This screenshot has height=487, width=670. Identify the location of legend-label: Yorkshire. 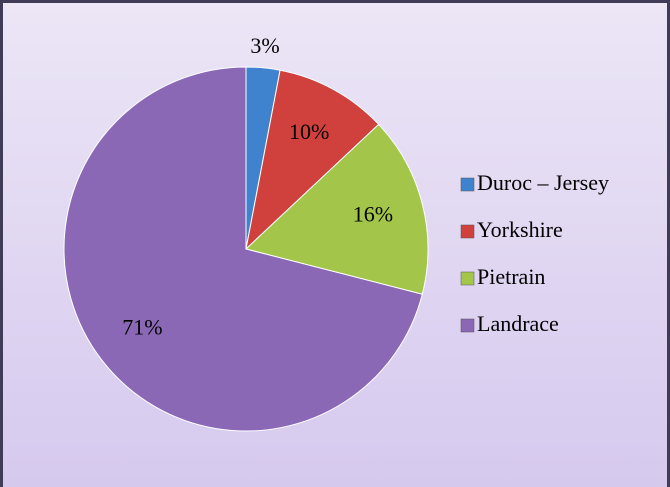
(520, 229).